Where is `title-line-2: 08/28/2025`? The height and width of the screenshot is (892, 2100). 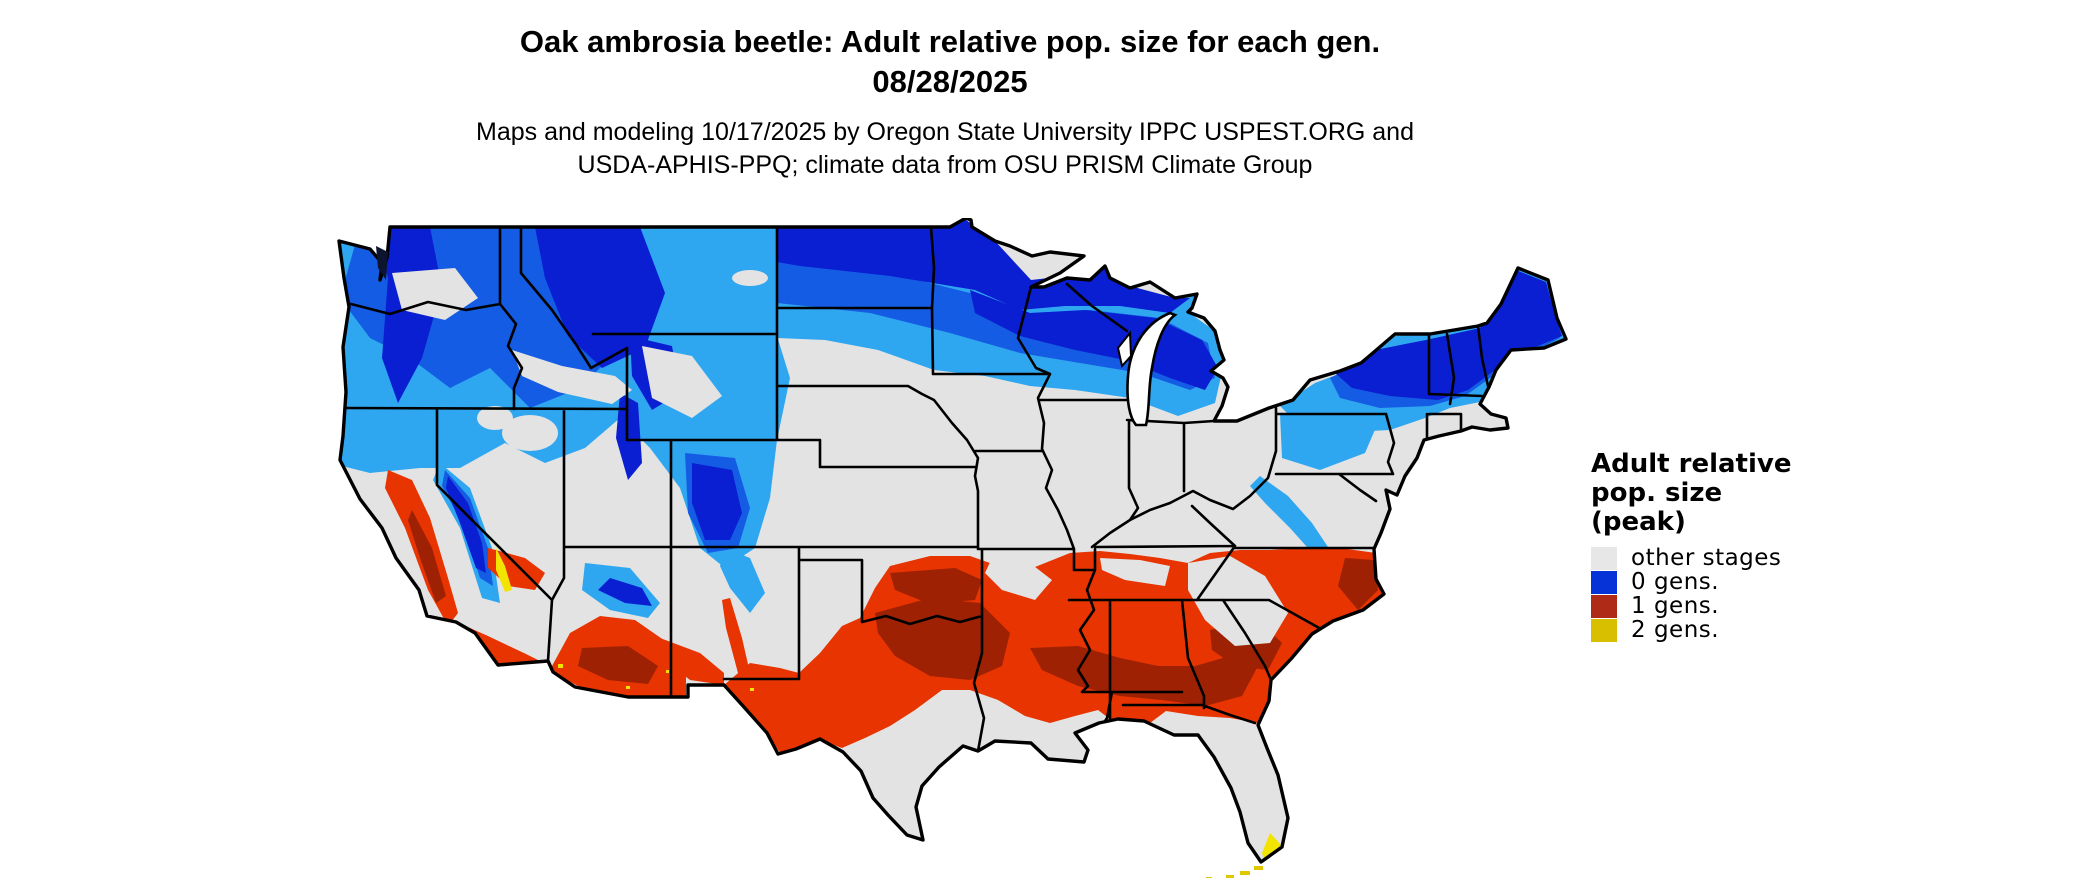 title-line-2: 08/28/2025 is located at coordinates (950, 81).